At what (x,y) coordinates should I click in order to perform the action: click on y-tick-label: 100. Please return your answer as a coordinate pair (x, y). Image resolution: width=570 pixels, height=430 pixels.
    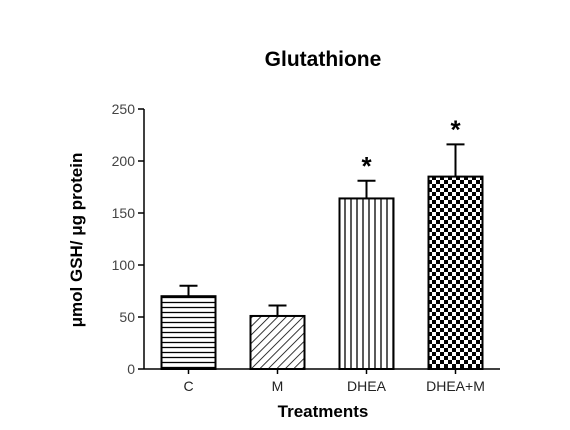
    Looking at the image, I should click on (124, 265).